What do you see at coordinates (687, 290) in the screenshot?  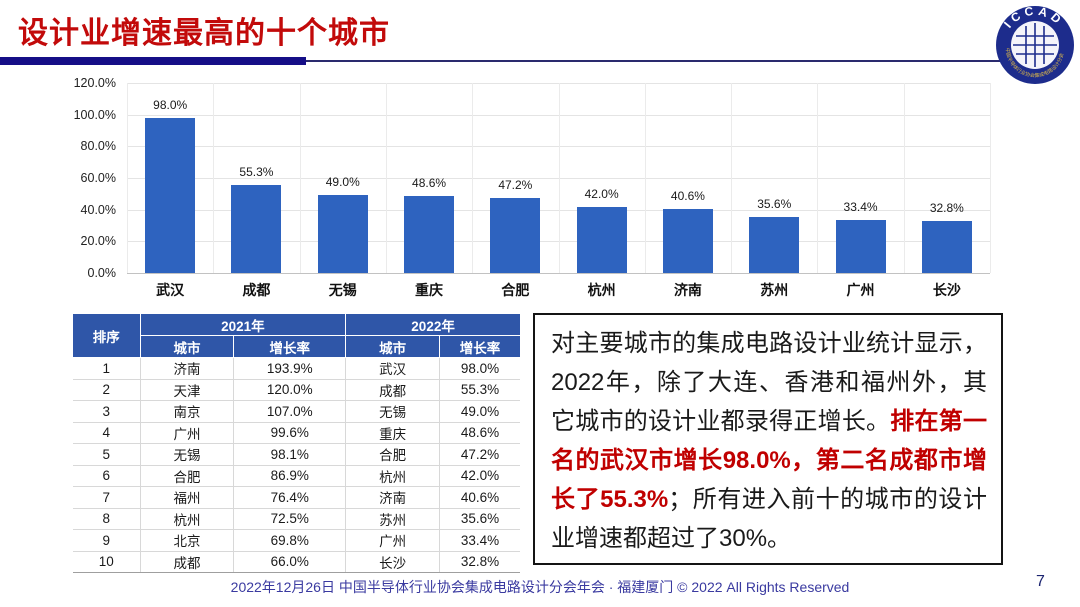 I see `category-label: 济南` at bounding box center [687, 290].